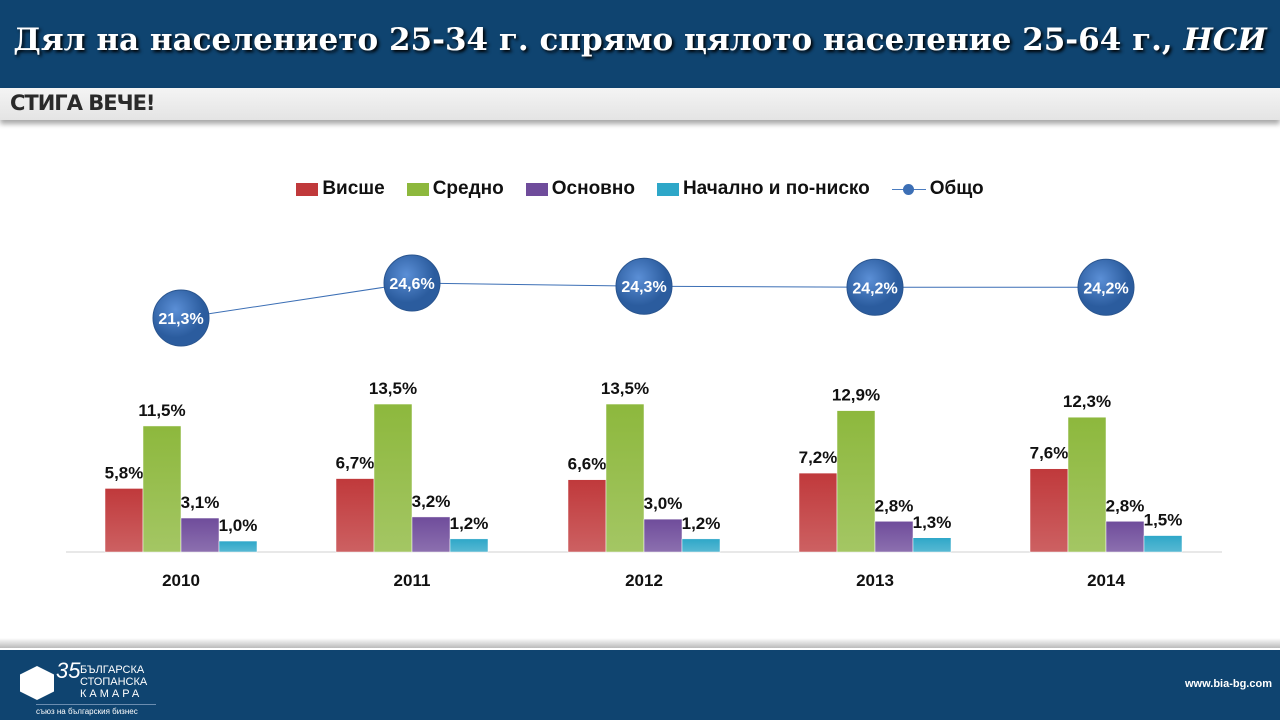  Describe the element at coordinates (640, 643) in the screenshot. I see `divider` at that location.